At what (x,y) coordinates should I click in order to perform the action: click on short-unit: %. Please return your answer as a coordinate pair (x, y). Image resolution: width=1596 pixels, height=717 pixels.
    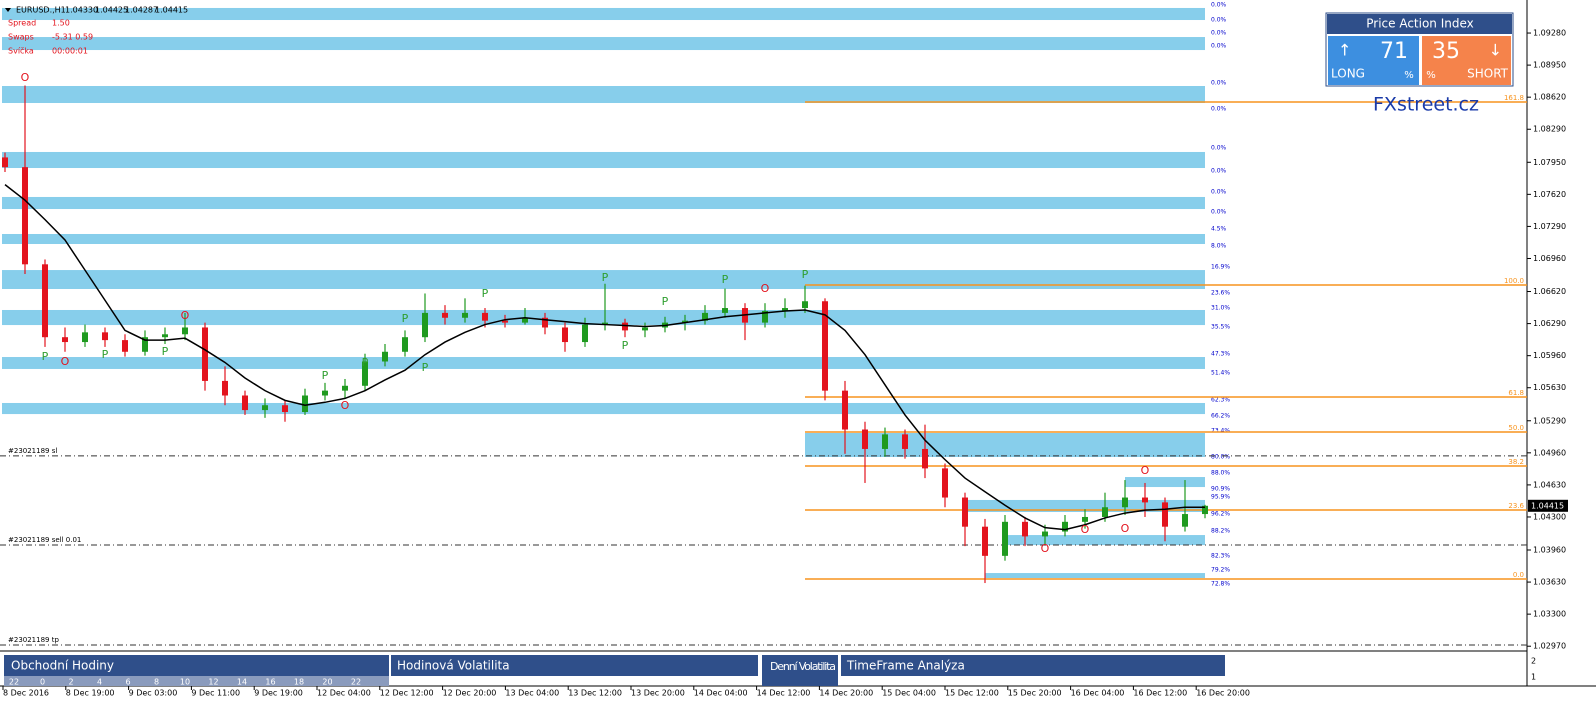
    Looking at the image, I should click on (1431, 75).